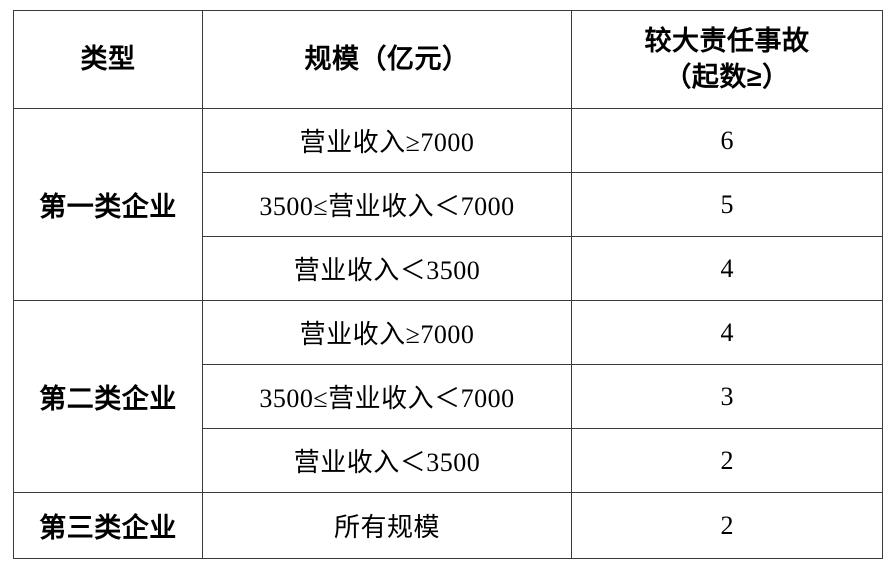 Image resolution: width=892 pixels, height=562 pixels. Describe the element at coordinates (108, 59) in the screenshot. I see `header-cell-type: 类型` at that location.